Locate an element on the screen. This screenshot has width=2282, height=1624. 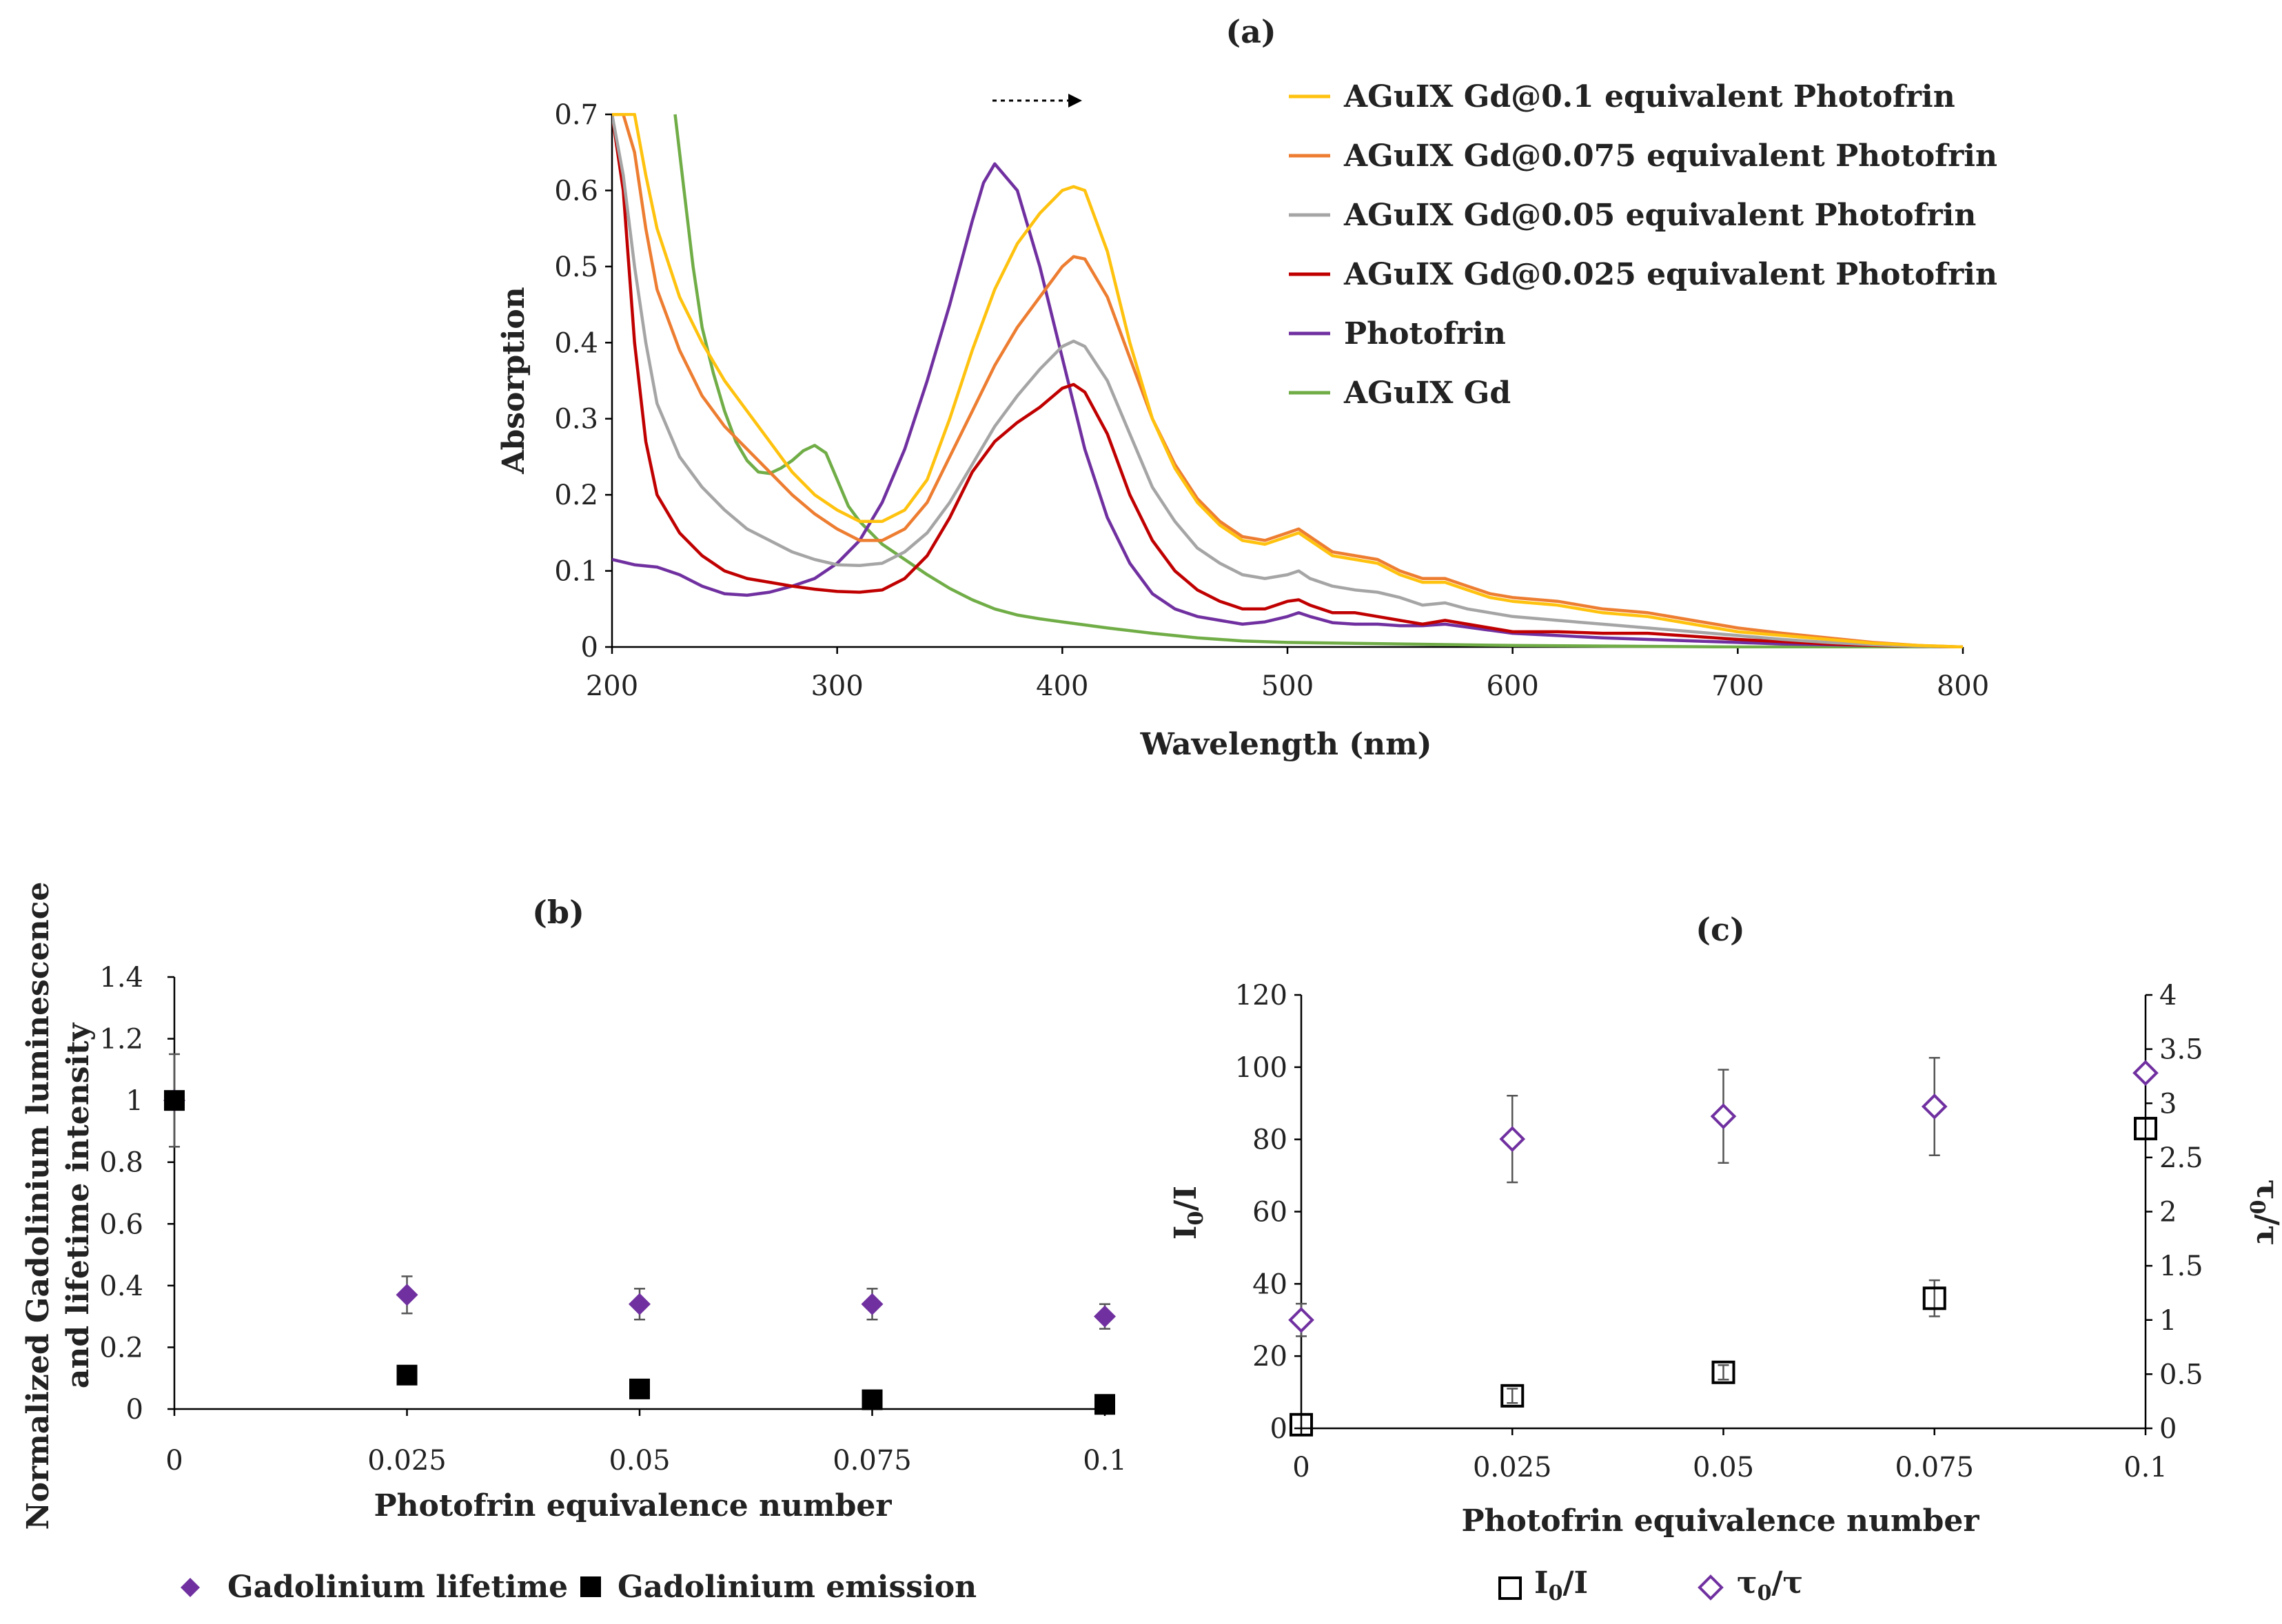
panel-a-x-tick-label: 400 is located at coordinates (1062, 686).